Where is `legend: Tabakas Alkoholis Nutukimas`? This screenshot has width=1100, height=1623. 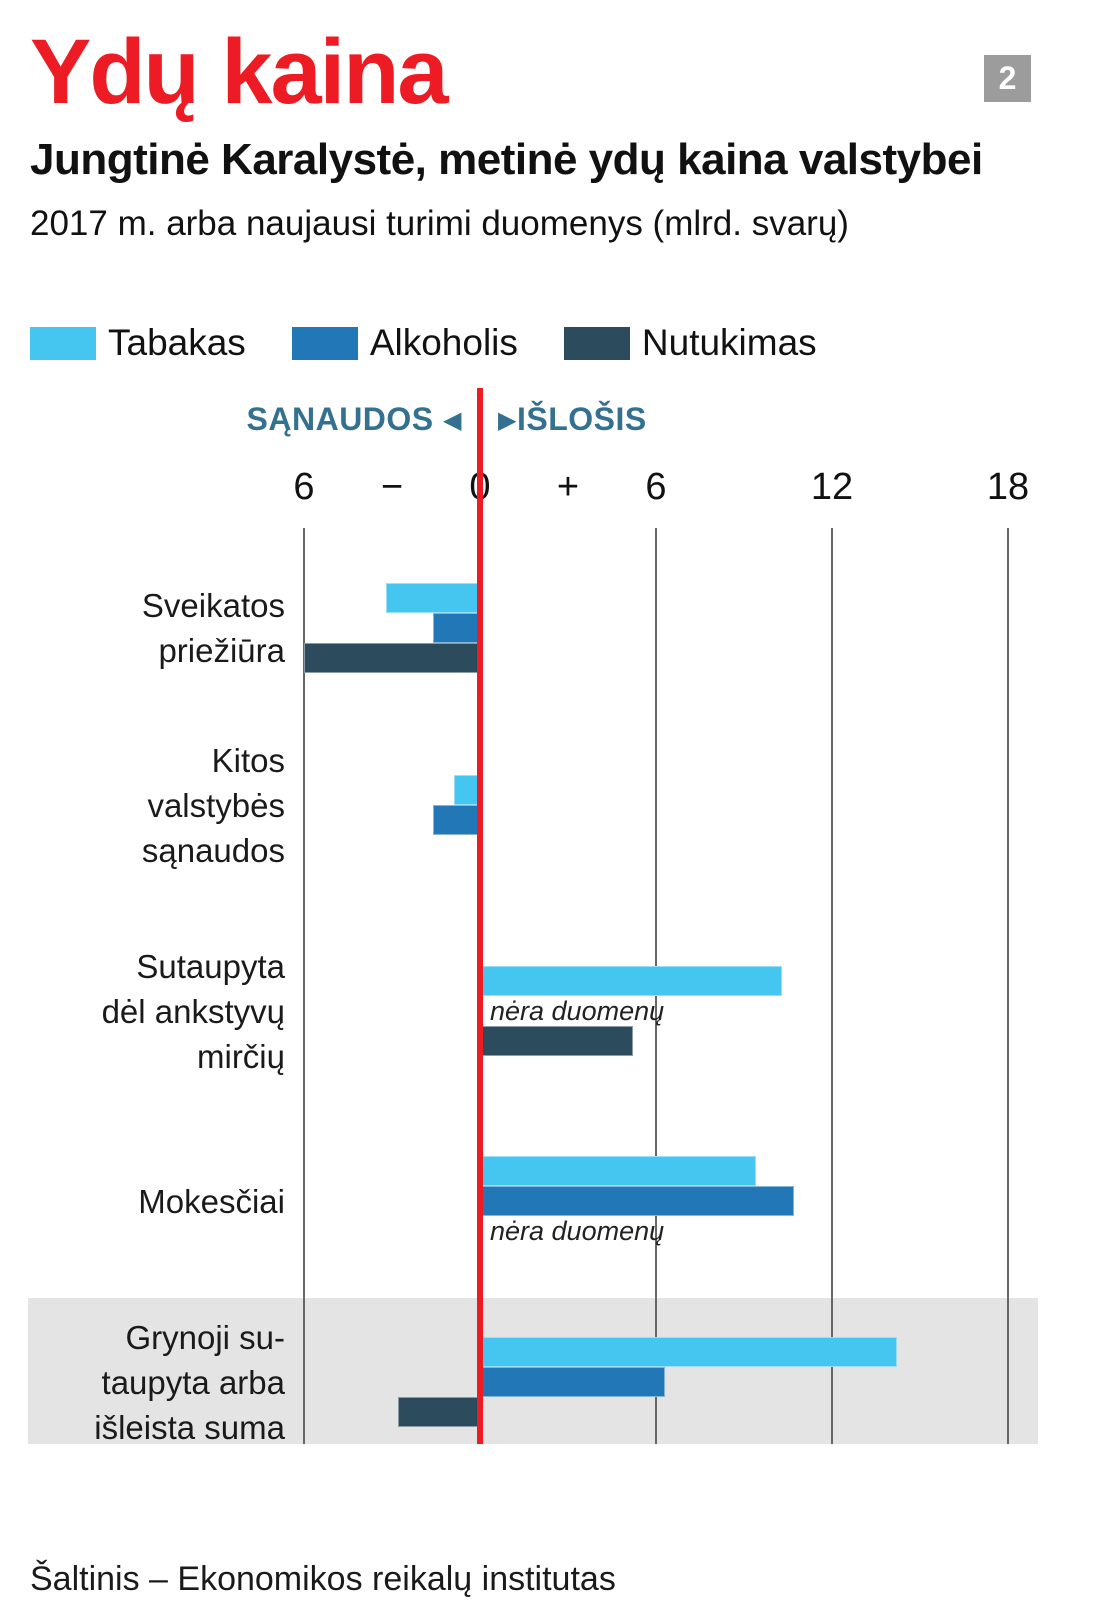
legend: Tabakas Alkoholis Nutukimas is located at coordinates (446, 343).